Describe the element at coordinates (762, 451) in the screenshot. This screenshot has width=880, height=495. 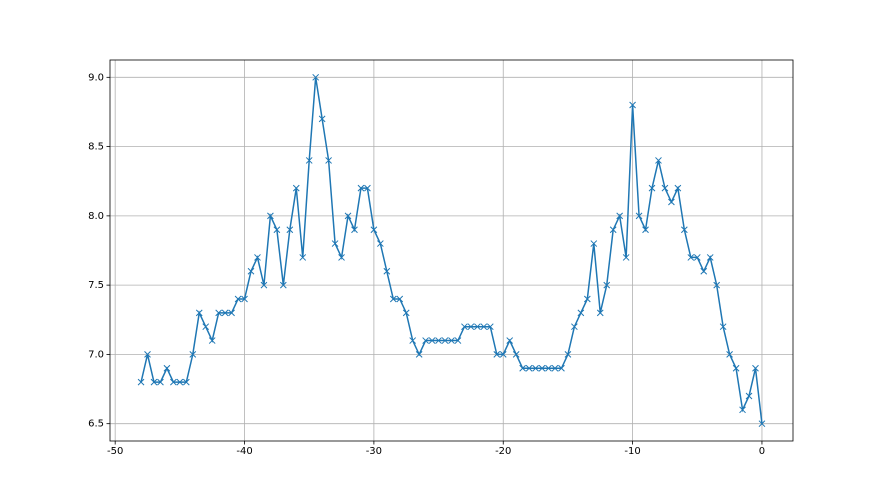
I see `x-tick-label: 0` at that location.